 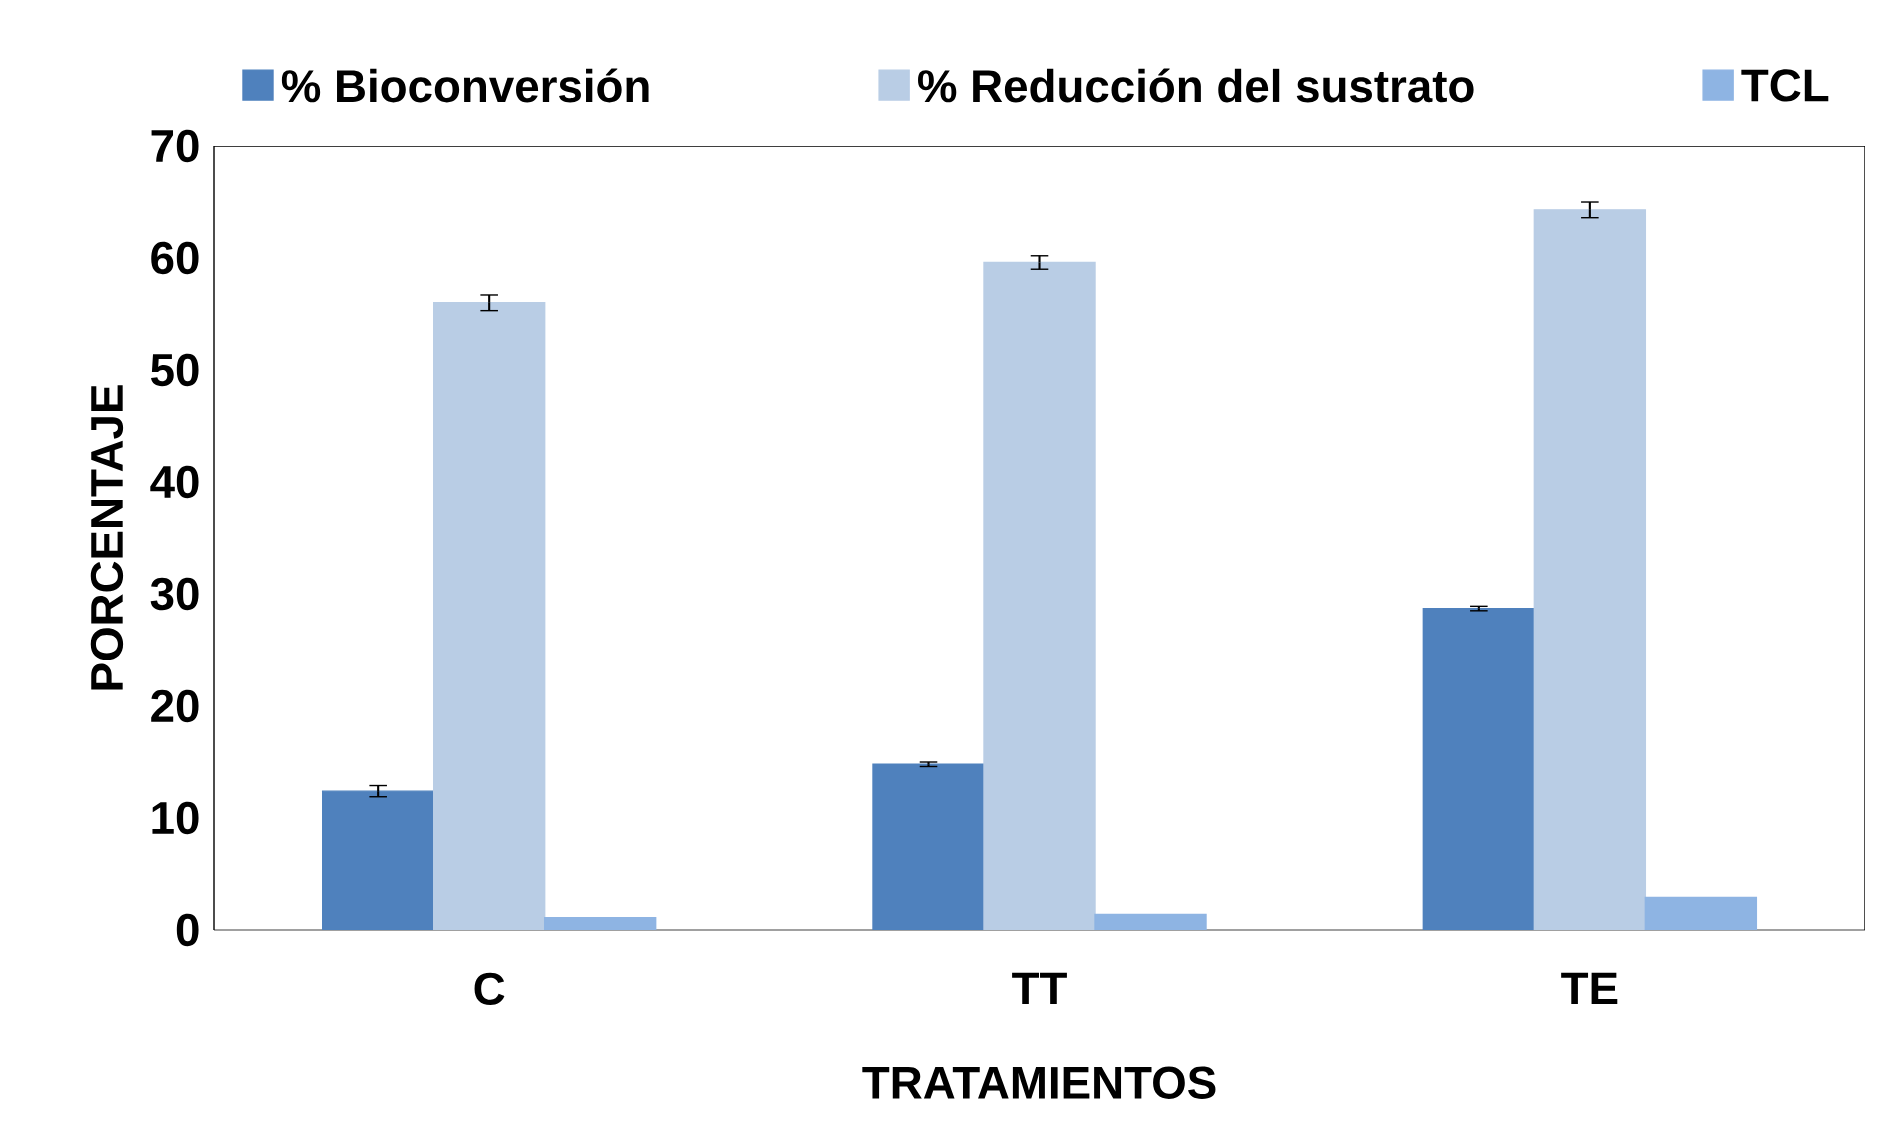 What do you see at coordinates (175, 818) in the screenshot?
I see `y-tick-label: 10` at bounding box center [175, 818].